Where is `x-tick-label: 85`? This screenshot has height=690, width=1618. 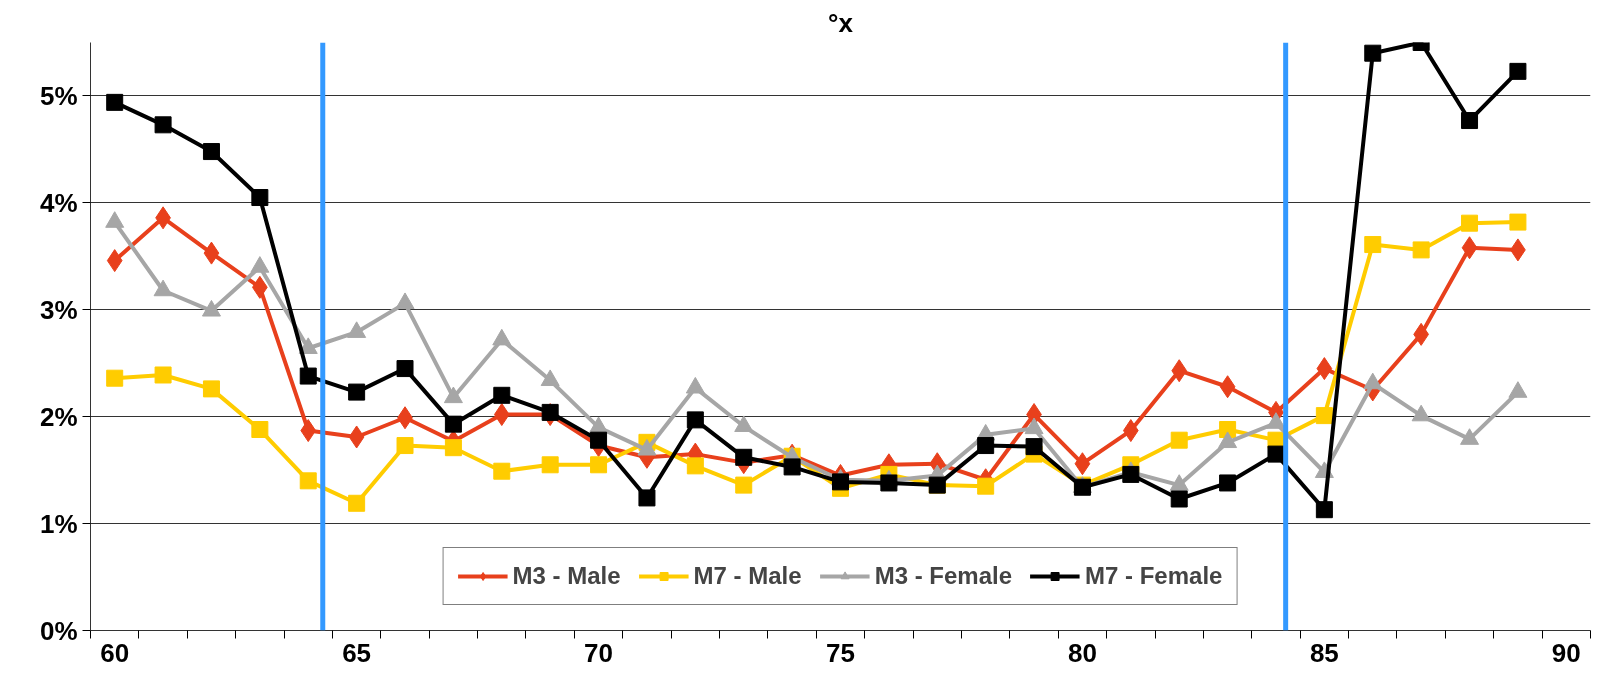 x-tick-label: 85 is located at coordinates (1324, 652).